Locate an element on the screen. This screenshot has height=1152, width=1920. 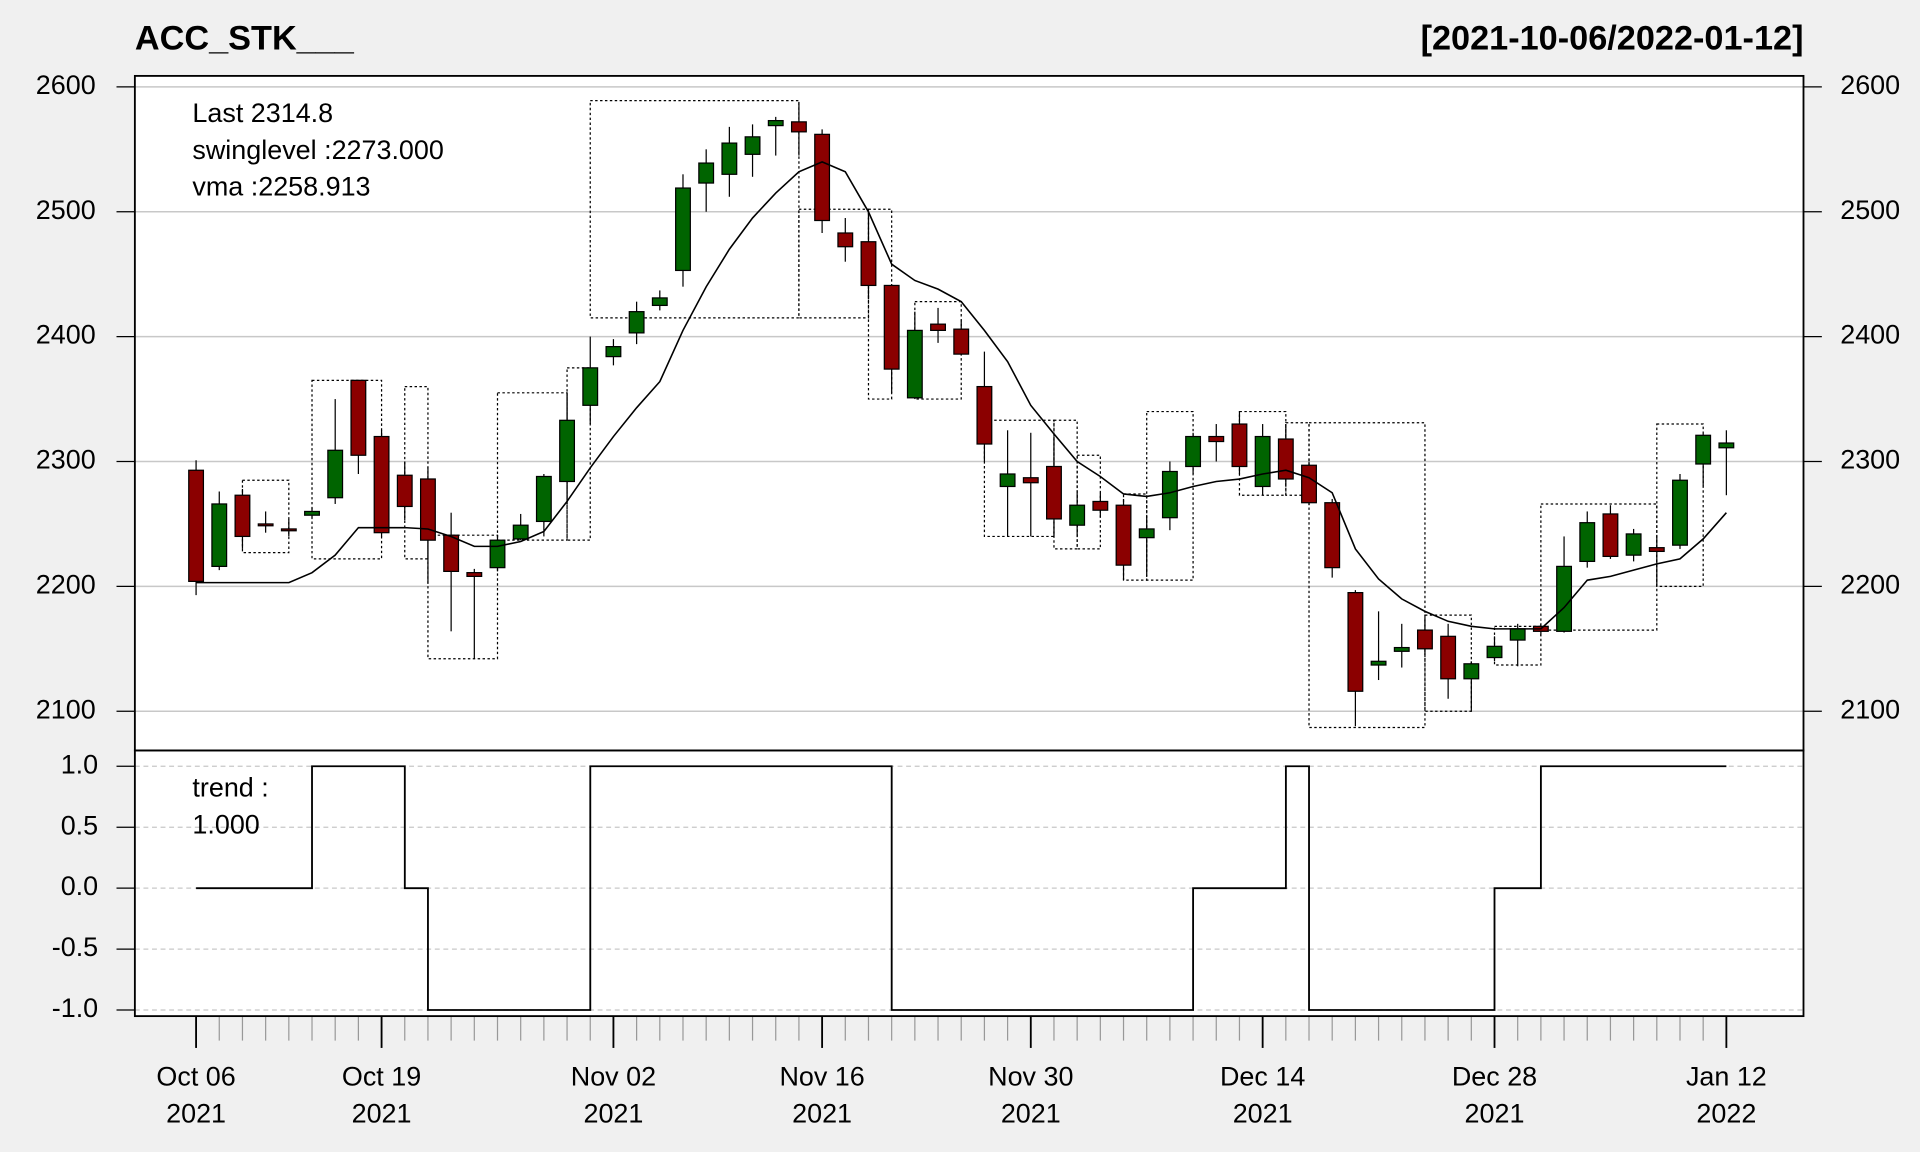
x-tick-year: 2022 is located at coordinates (1726, 1113).